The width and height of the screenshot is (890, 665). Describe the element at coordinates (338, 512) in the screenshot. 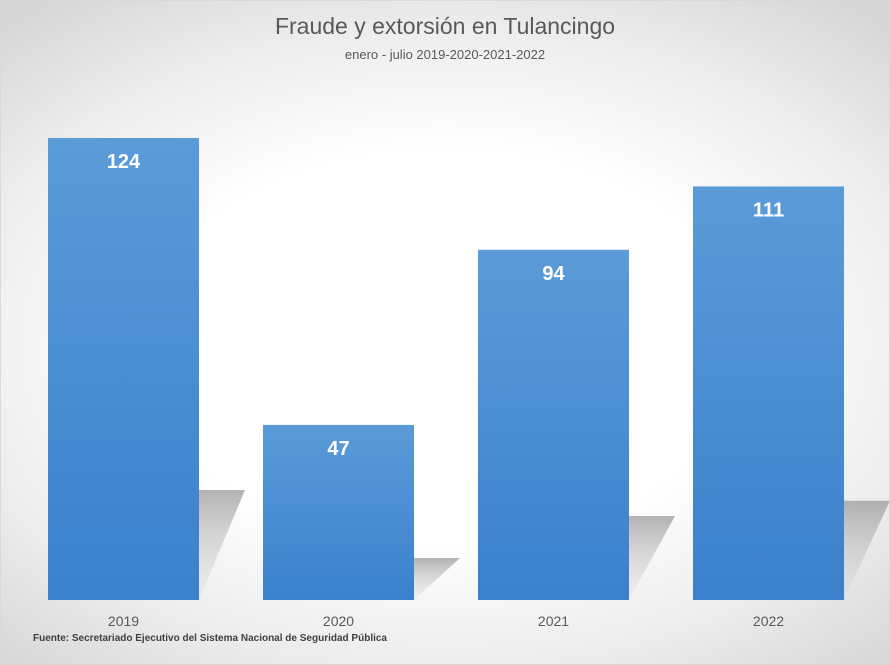

I see `bar-2020` at that location.